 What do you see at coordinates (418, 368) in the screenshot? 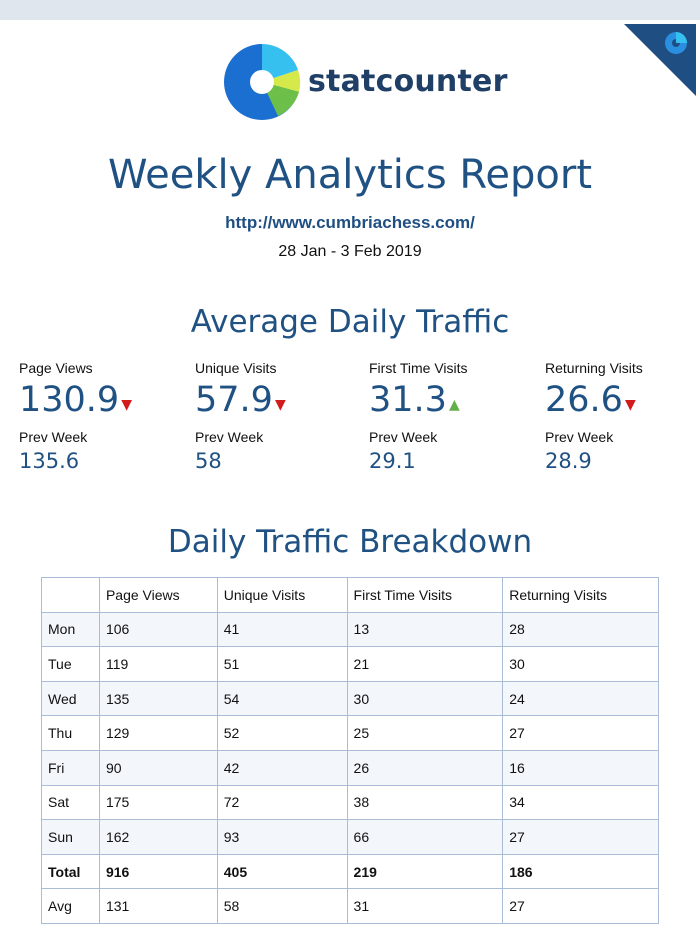
I see `stat-label: First Time Visits` at bounding box center [418, 368].